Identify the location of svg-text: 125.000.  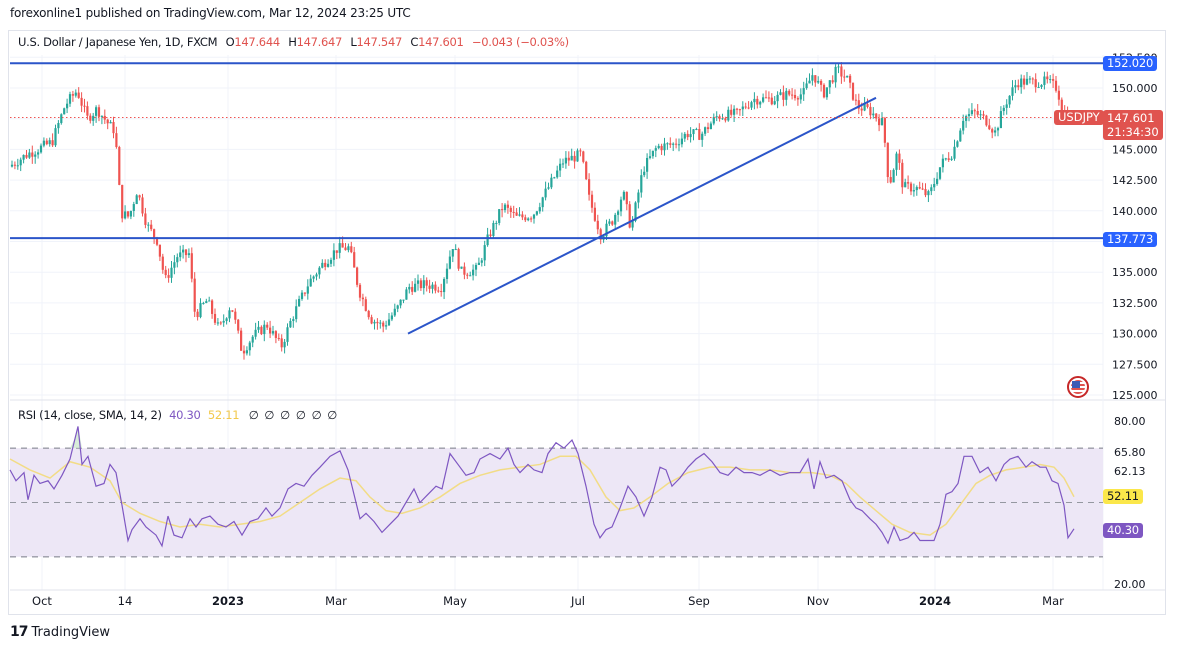
(1135, 395).